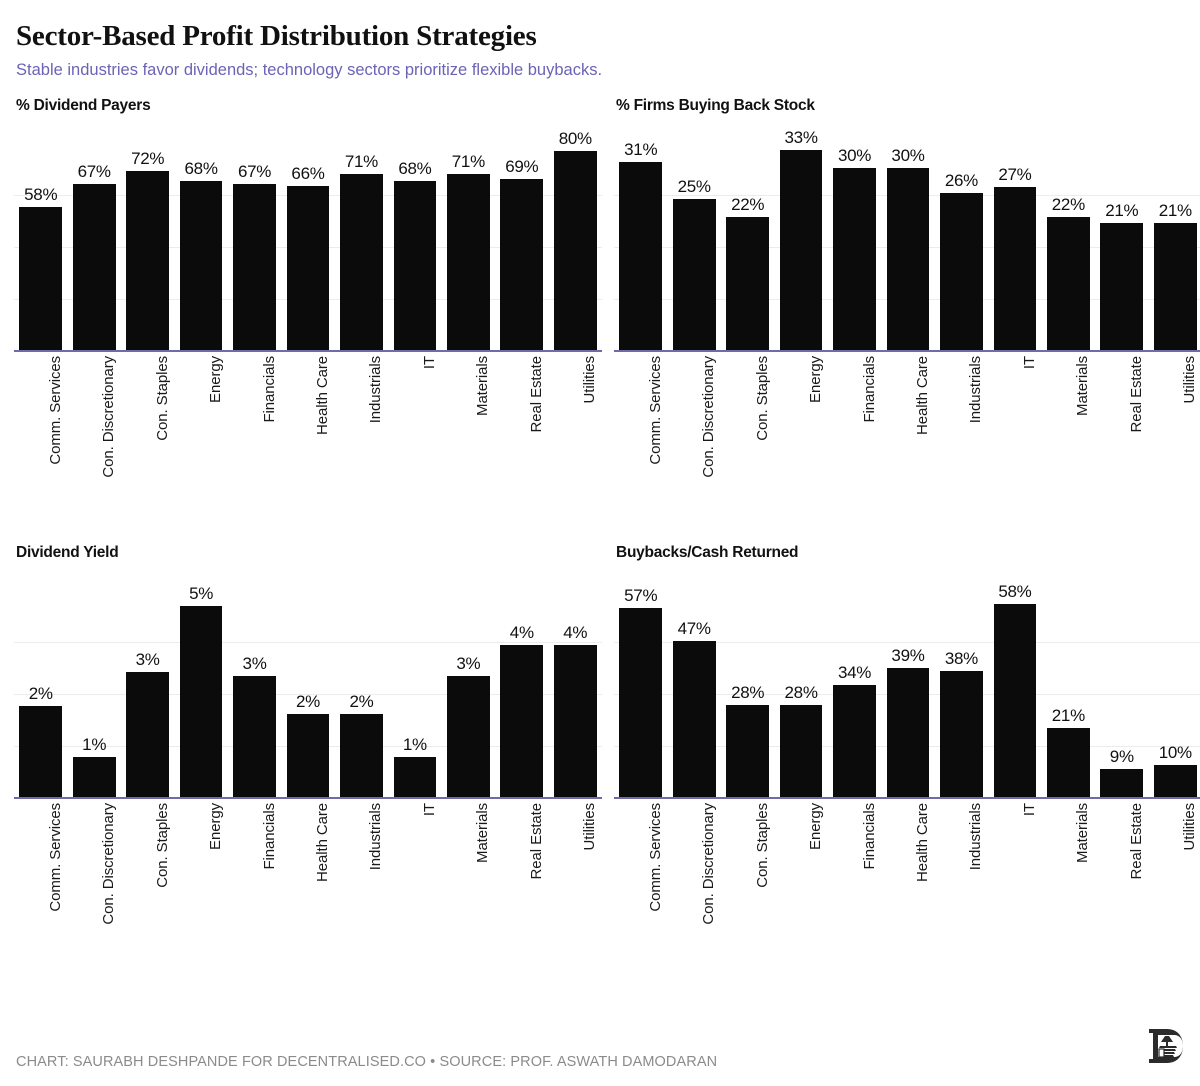 This screenshot has height=1086, width=1200. I want to click on xaxis-tick-label: Industrials, so click(376, 389).